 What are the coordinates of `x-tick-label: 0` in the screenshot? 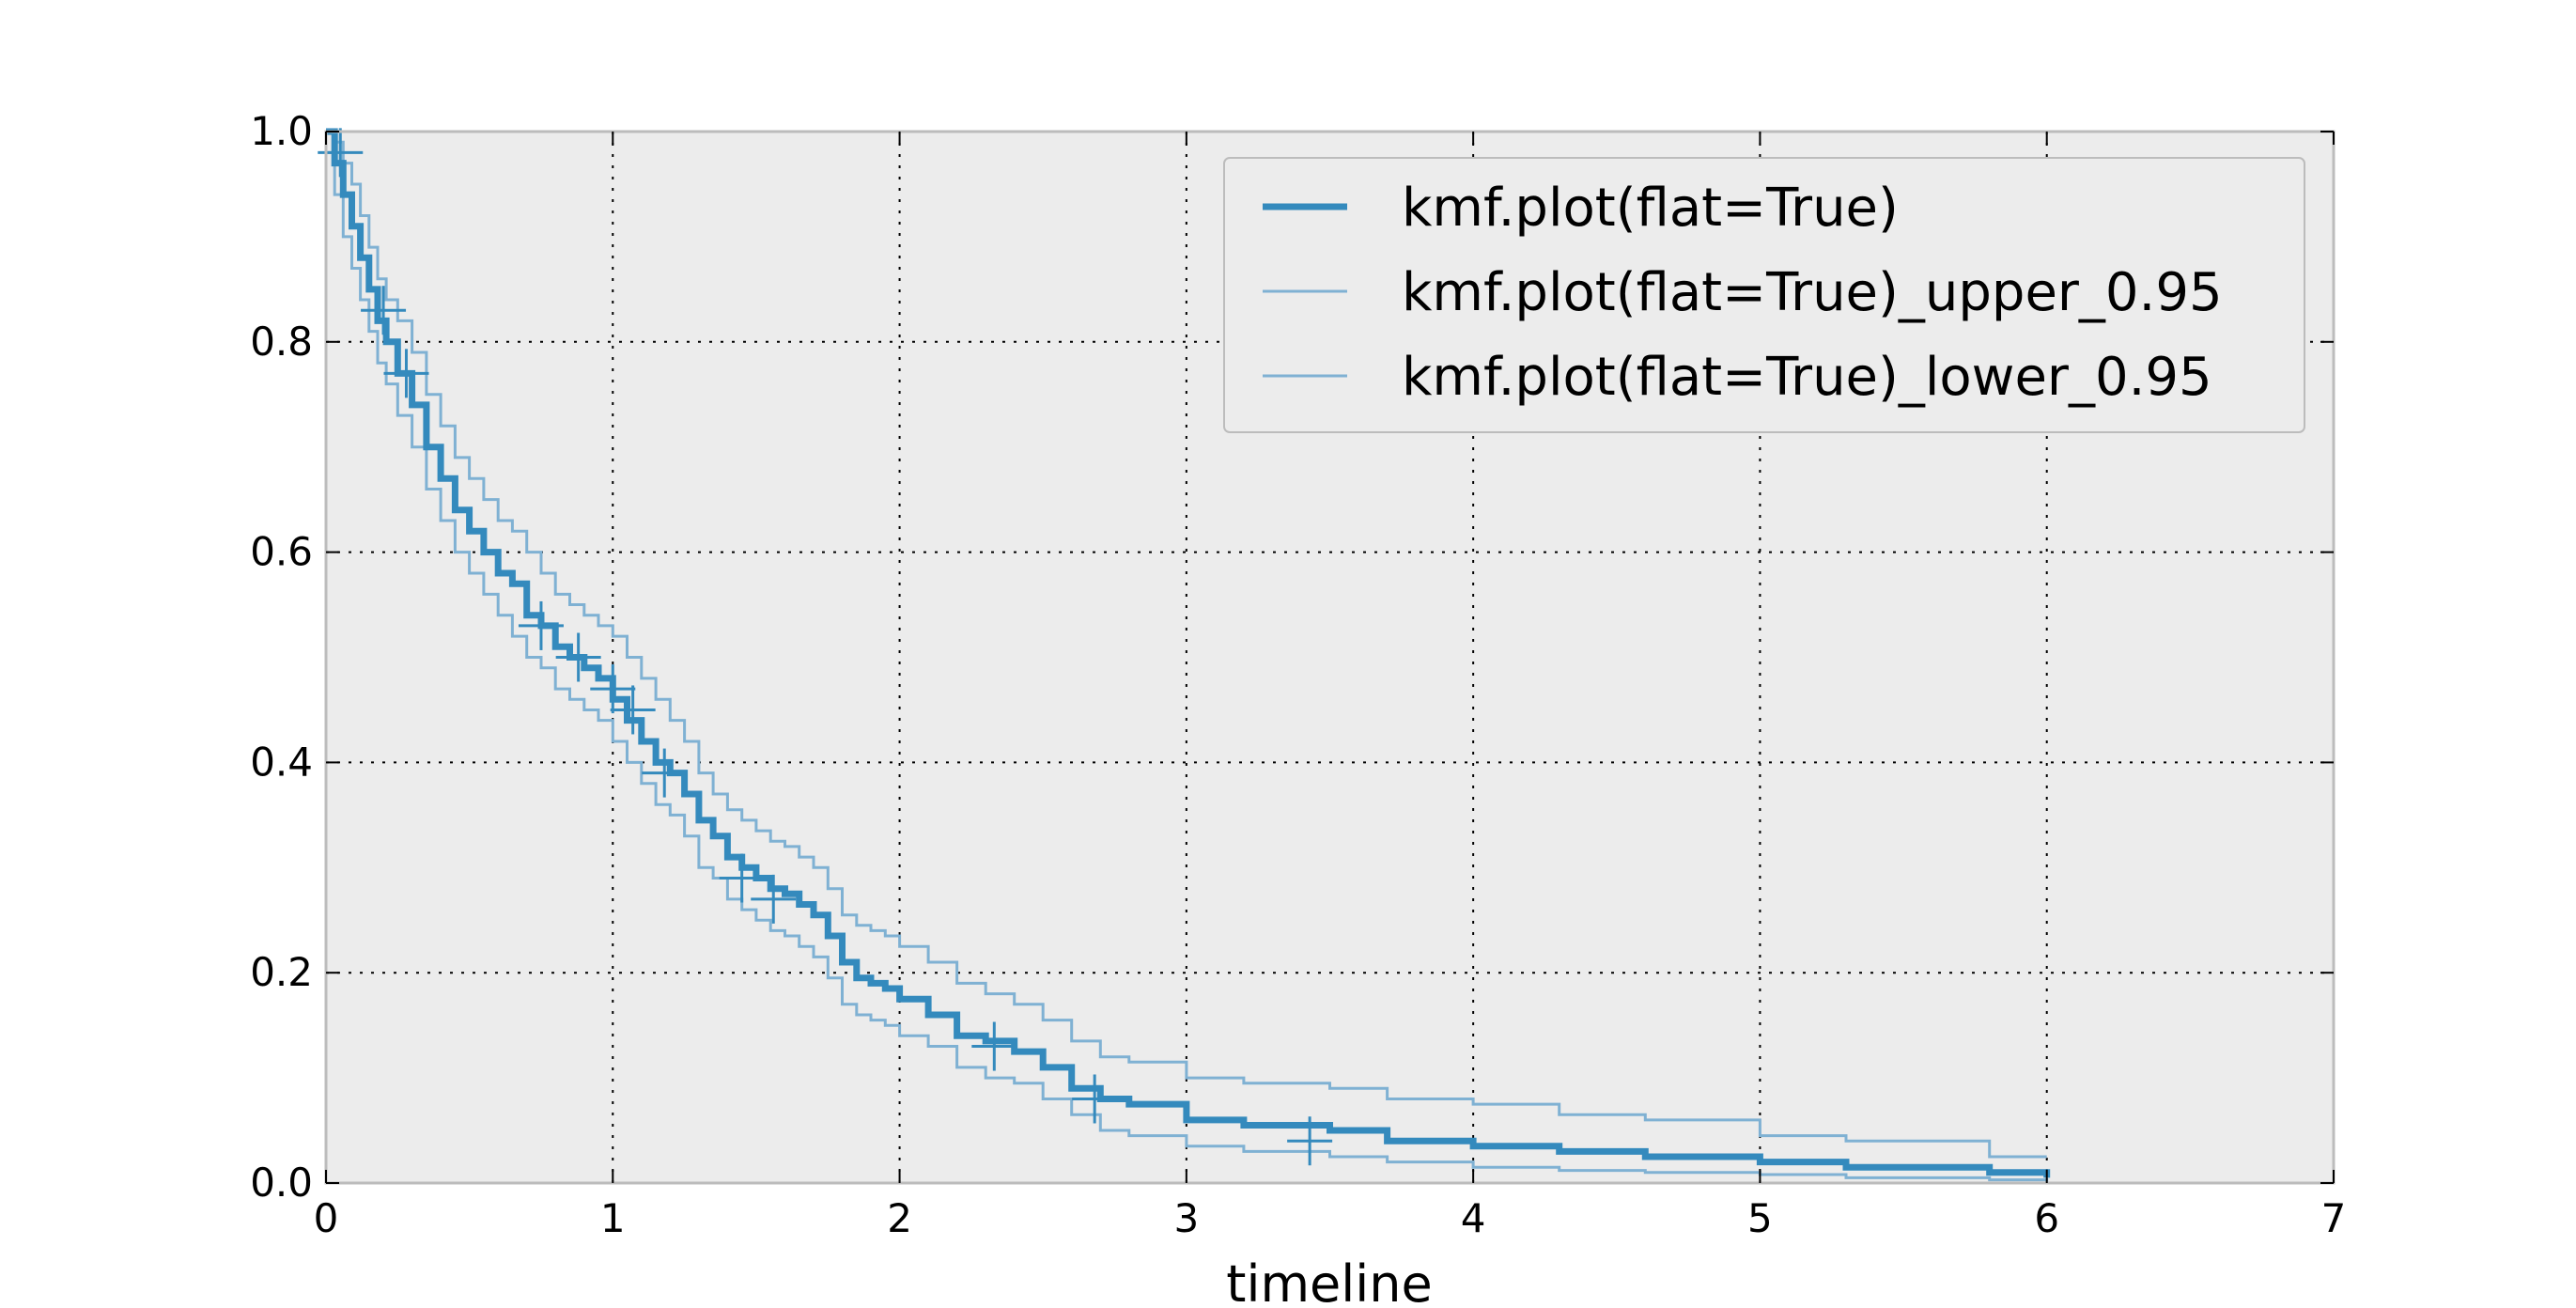 It's located at (326, 1218).